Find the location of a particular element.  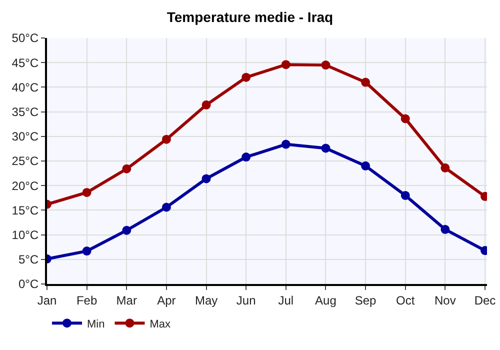

y-tick-label: 15°C is located at coordinates (25, 210).